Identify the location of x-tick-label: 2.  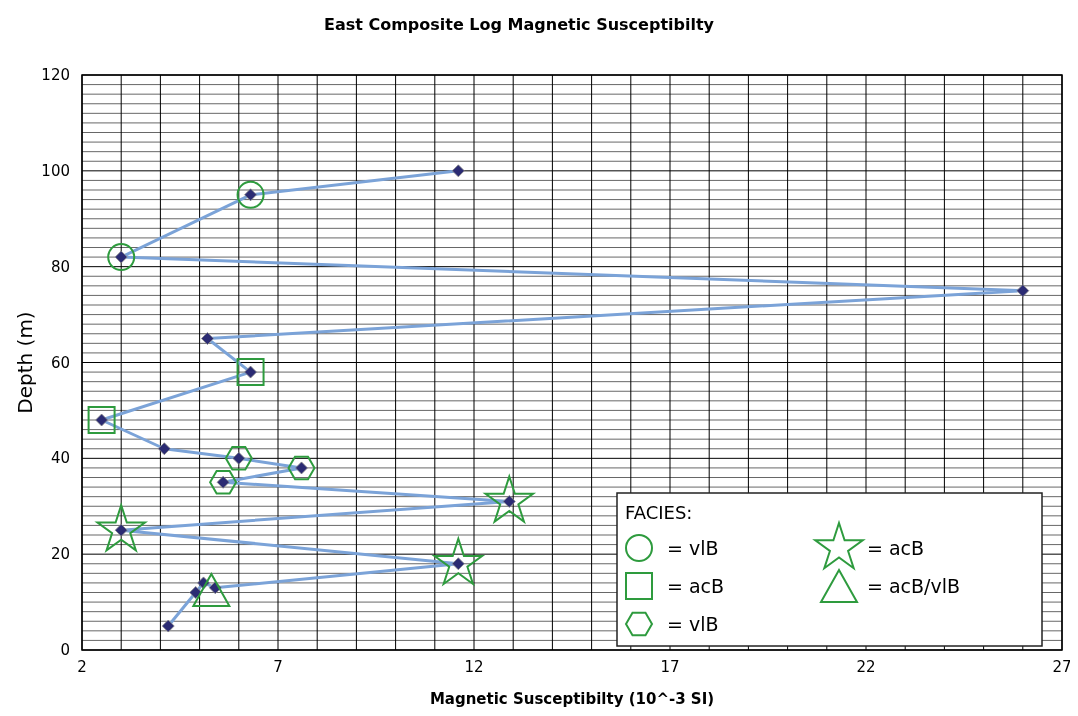
(82, 667).